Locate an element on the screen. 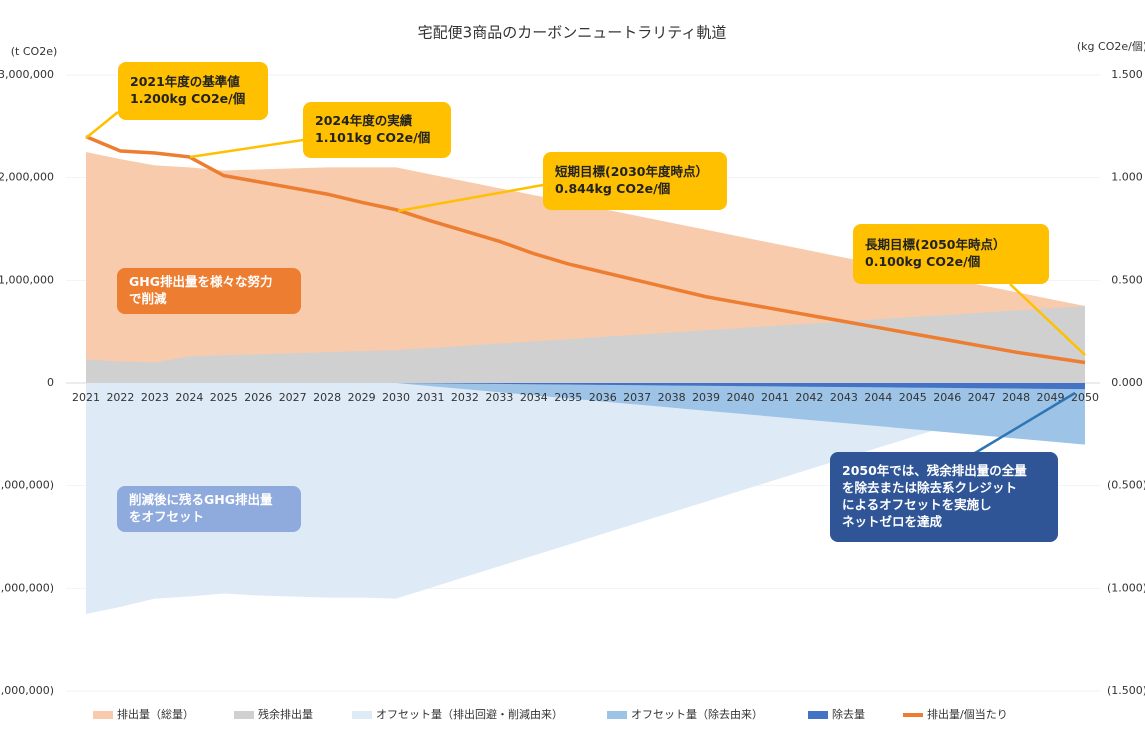  annotation-text: 2024年度の実績 is located at coordinates (364, 120).